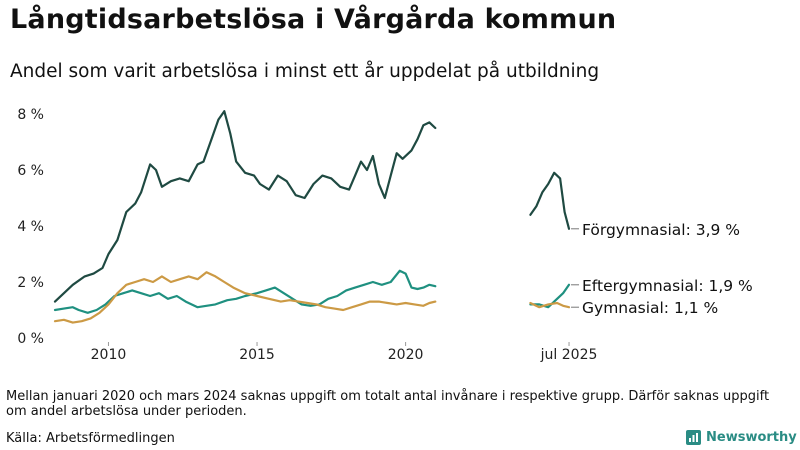 The height and width of the screenshot is (450, 800). What do you see at coordinates (257, 355) in the screenshot?
I see `x-tick-label: 2015` at bounding box center [257, 355].